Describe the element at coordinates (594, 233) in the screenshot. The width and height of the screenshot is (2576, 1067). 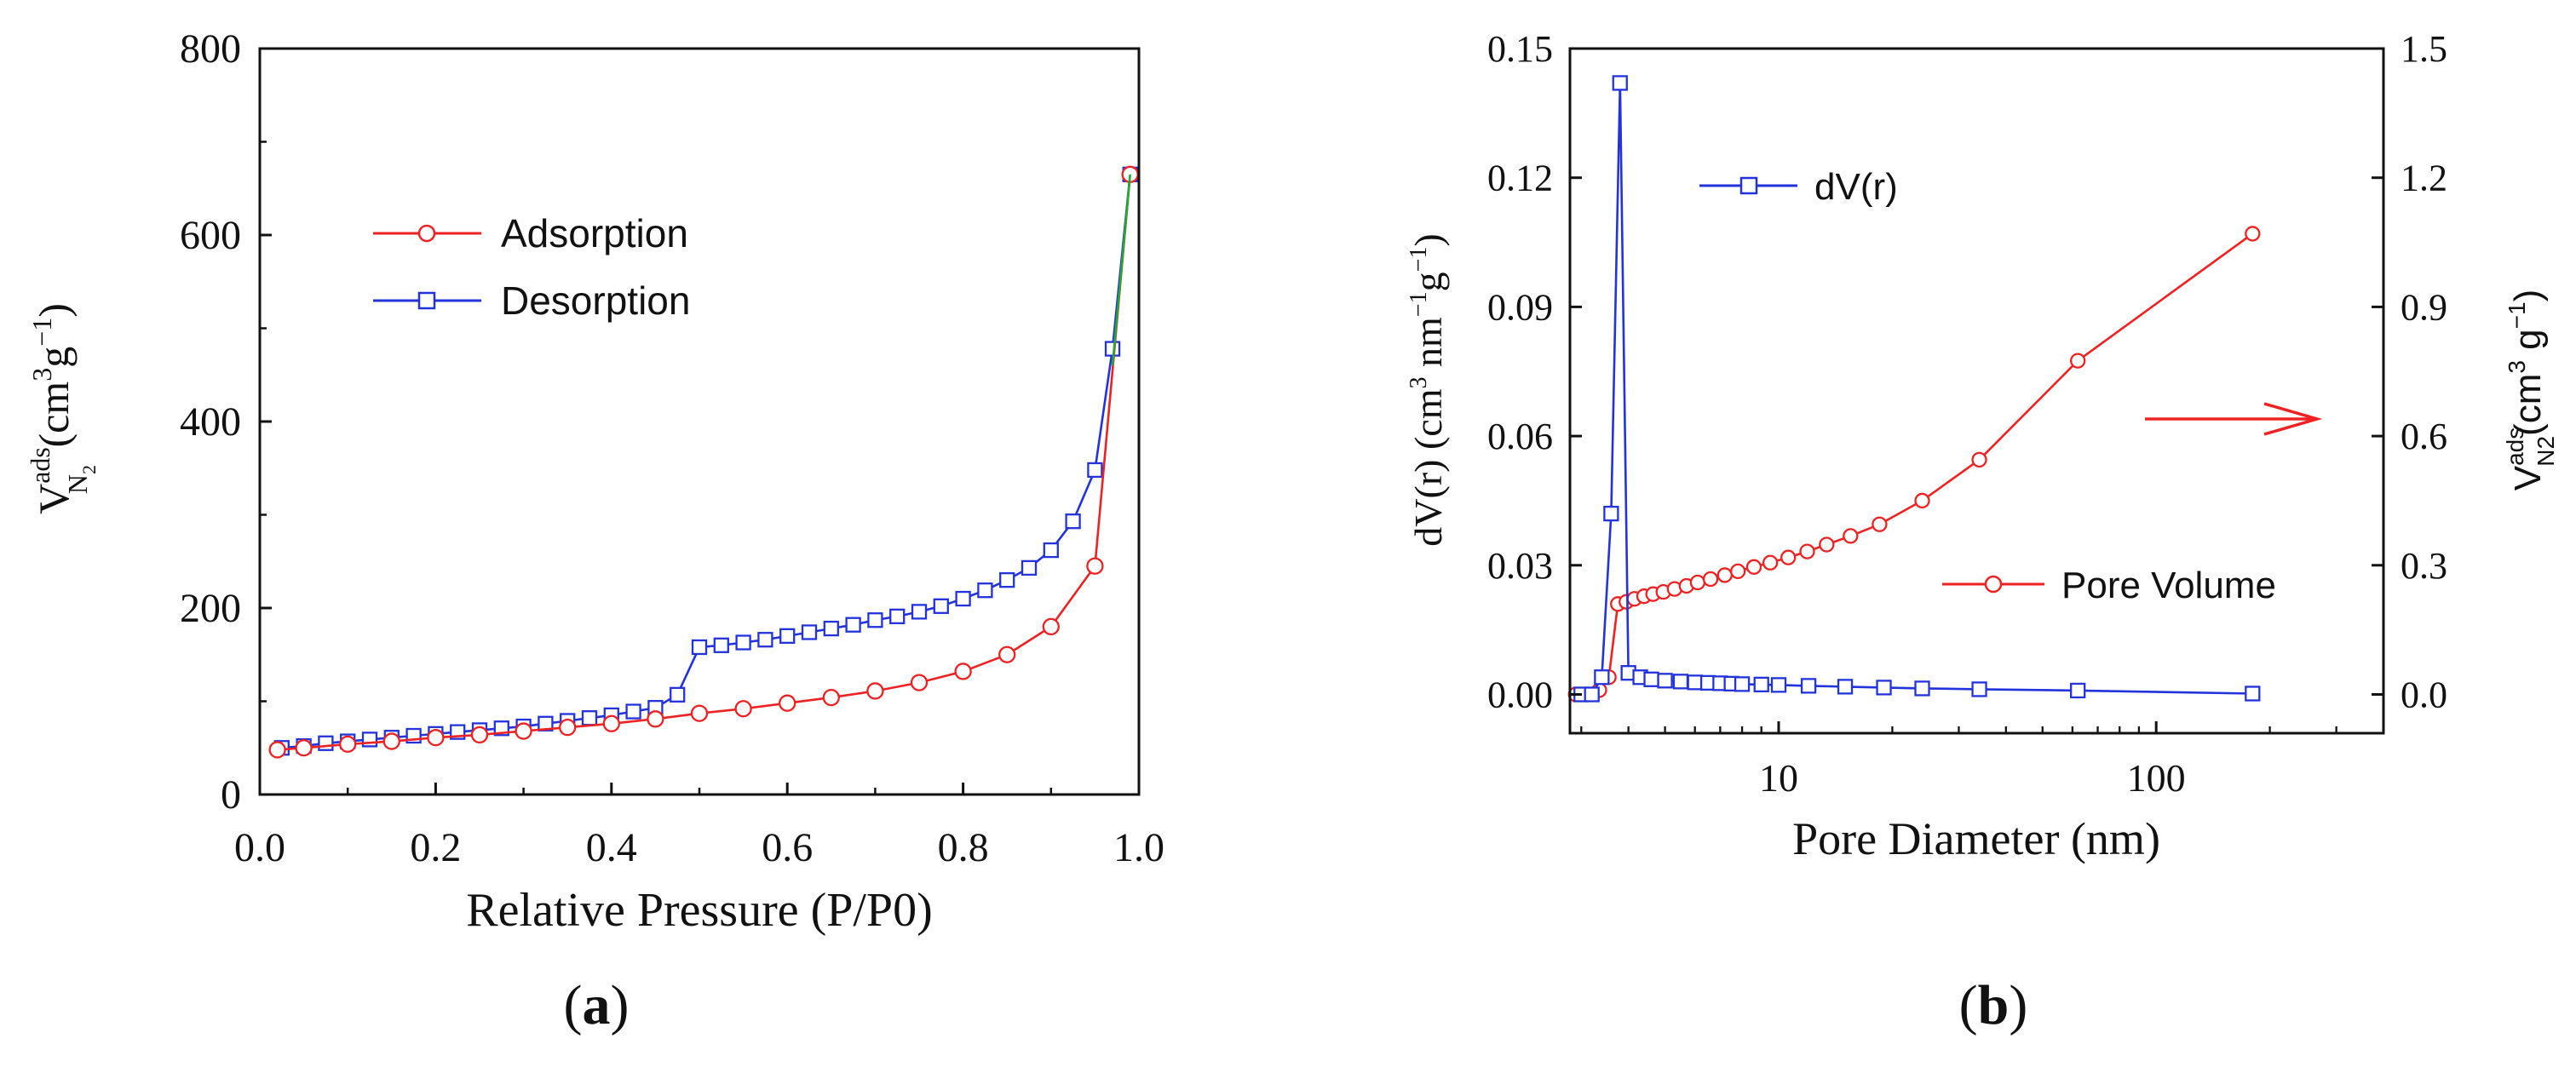
I see `legend-adsorption-label: Adsorption` at that location.